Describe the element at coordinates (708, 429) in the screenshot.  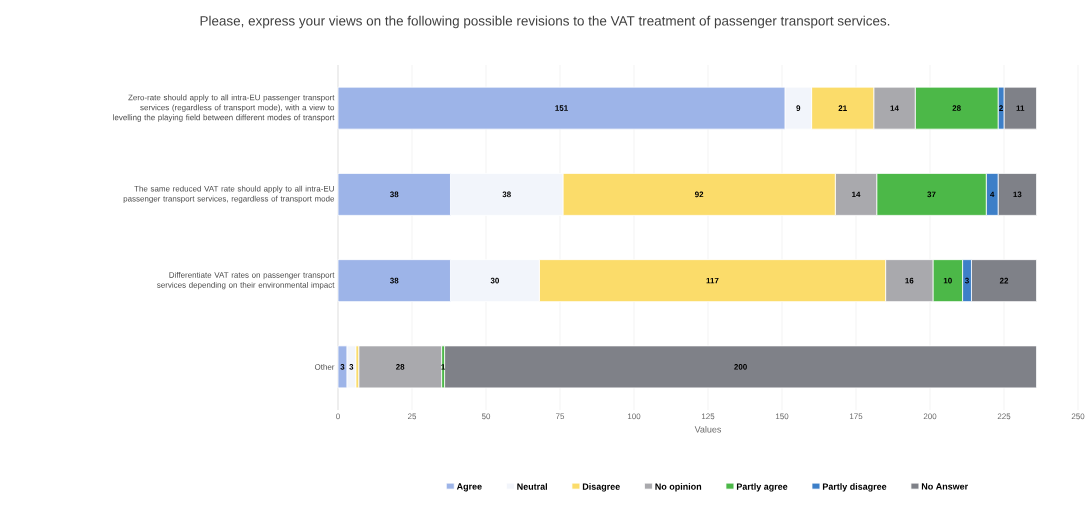
I see `x-axis-title: Values` at that location.